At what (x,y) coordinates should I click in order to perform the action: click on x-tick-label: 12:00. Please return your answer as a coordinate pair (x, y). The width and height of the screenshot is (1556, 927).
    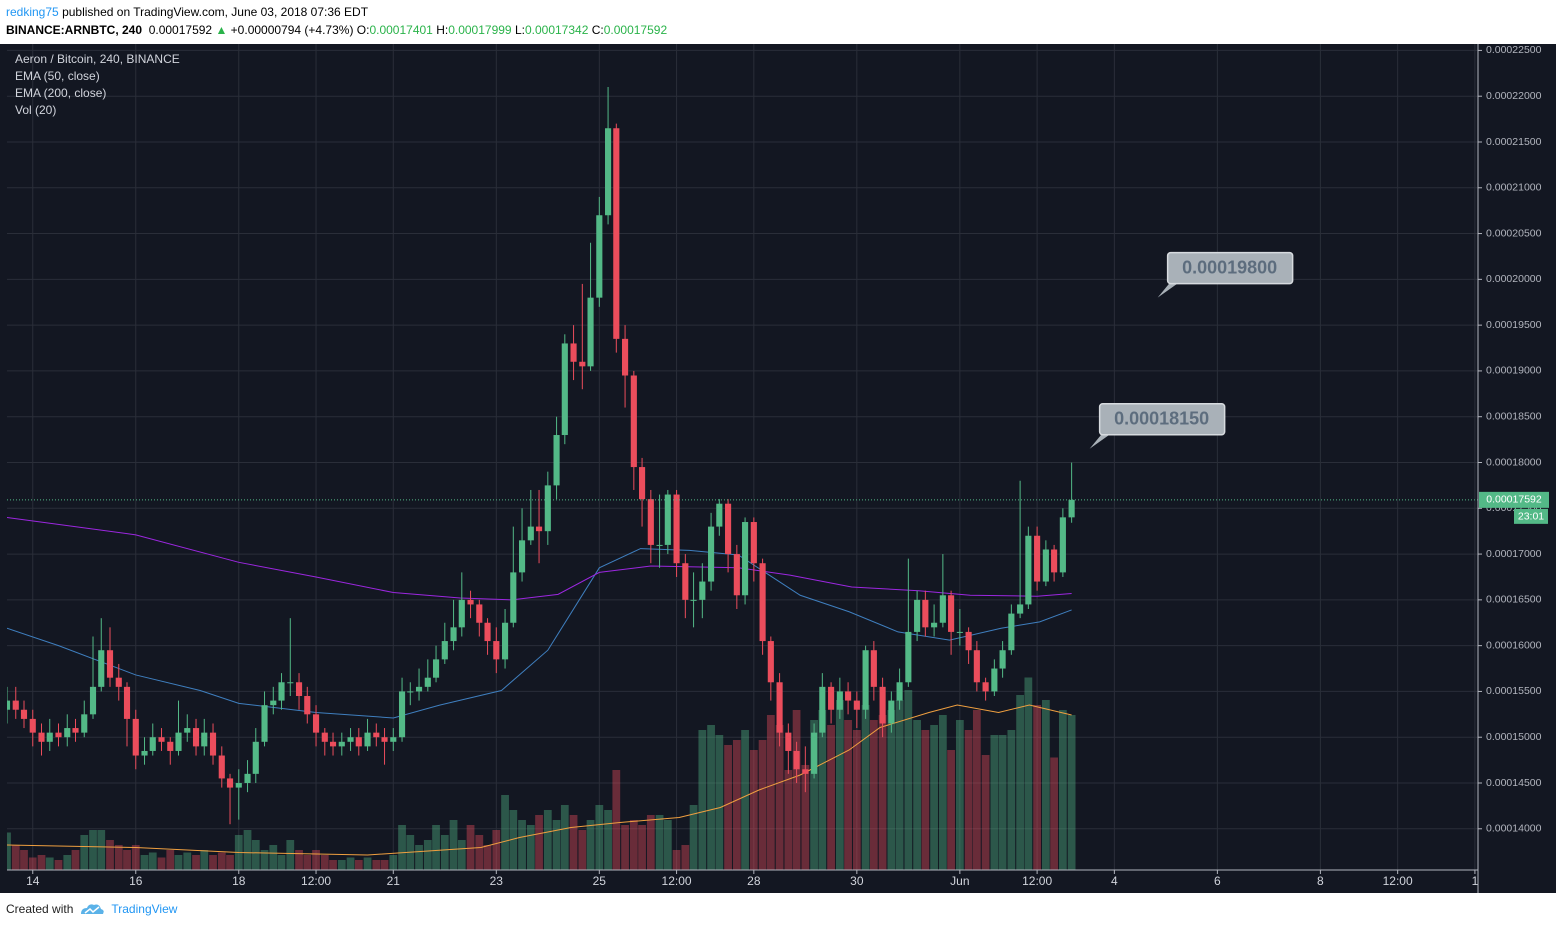
    Looking at the image, I should click on (316, 881).